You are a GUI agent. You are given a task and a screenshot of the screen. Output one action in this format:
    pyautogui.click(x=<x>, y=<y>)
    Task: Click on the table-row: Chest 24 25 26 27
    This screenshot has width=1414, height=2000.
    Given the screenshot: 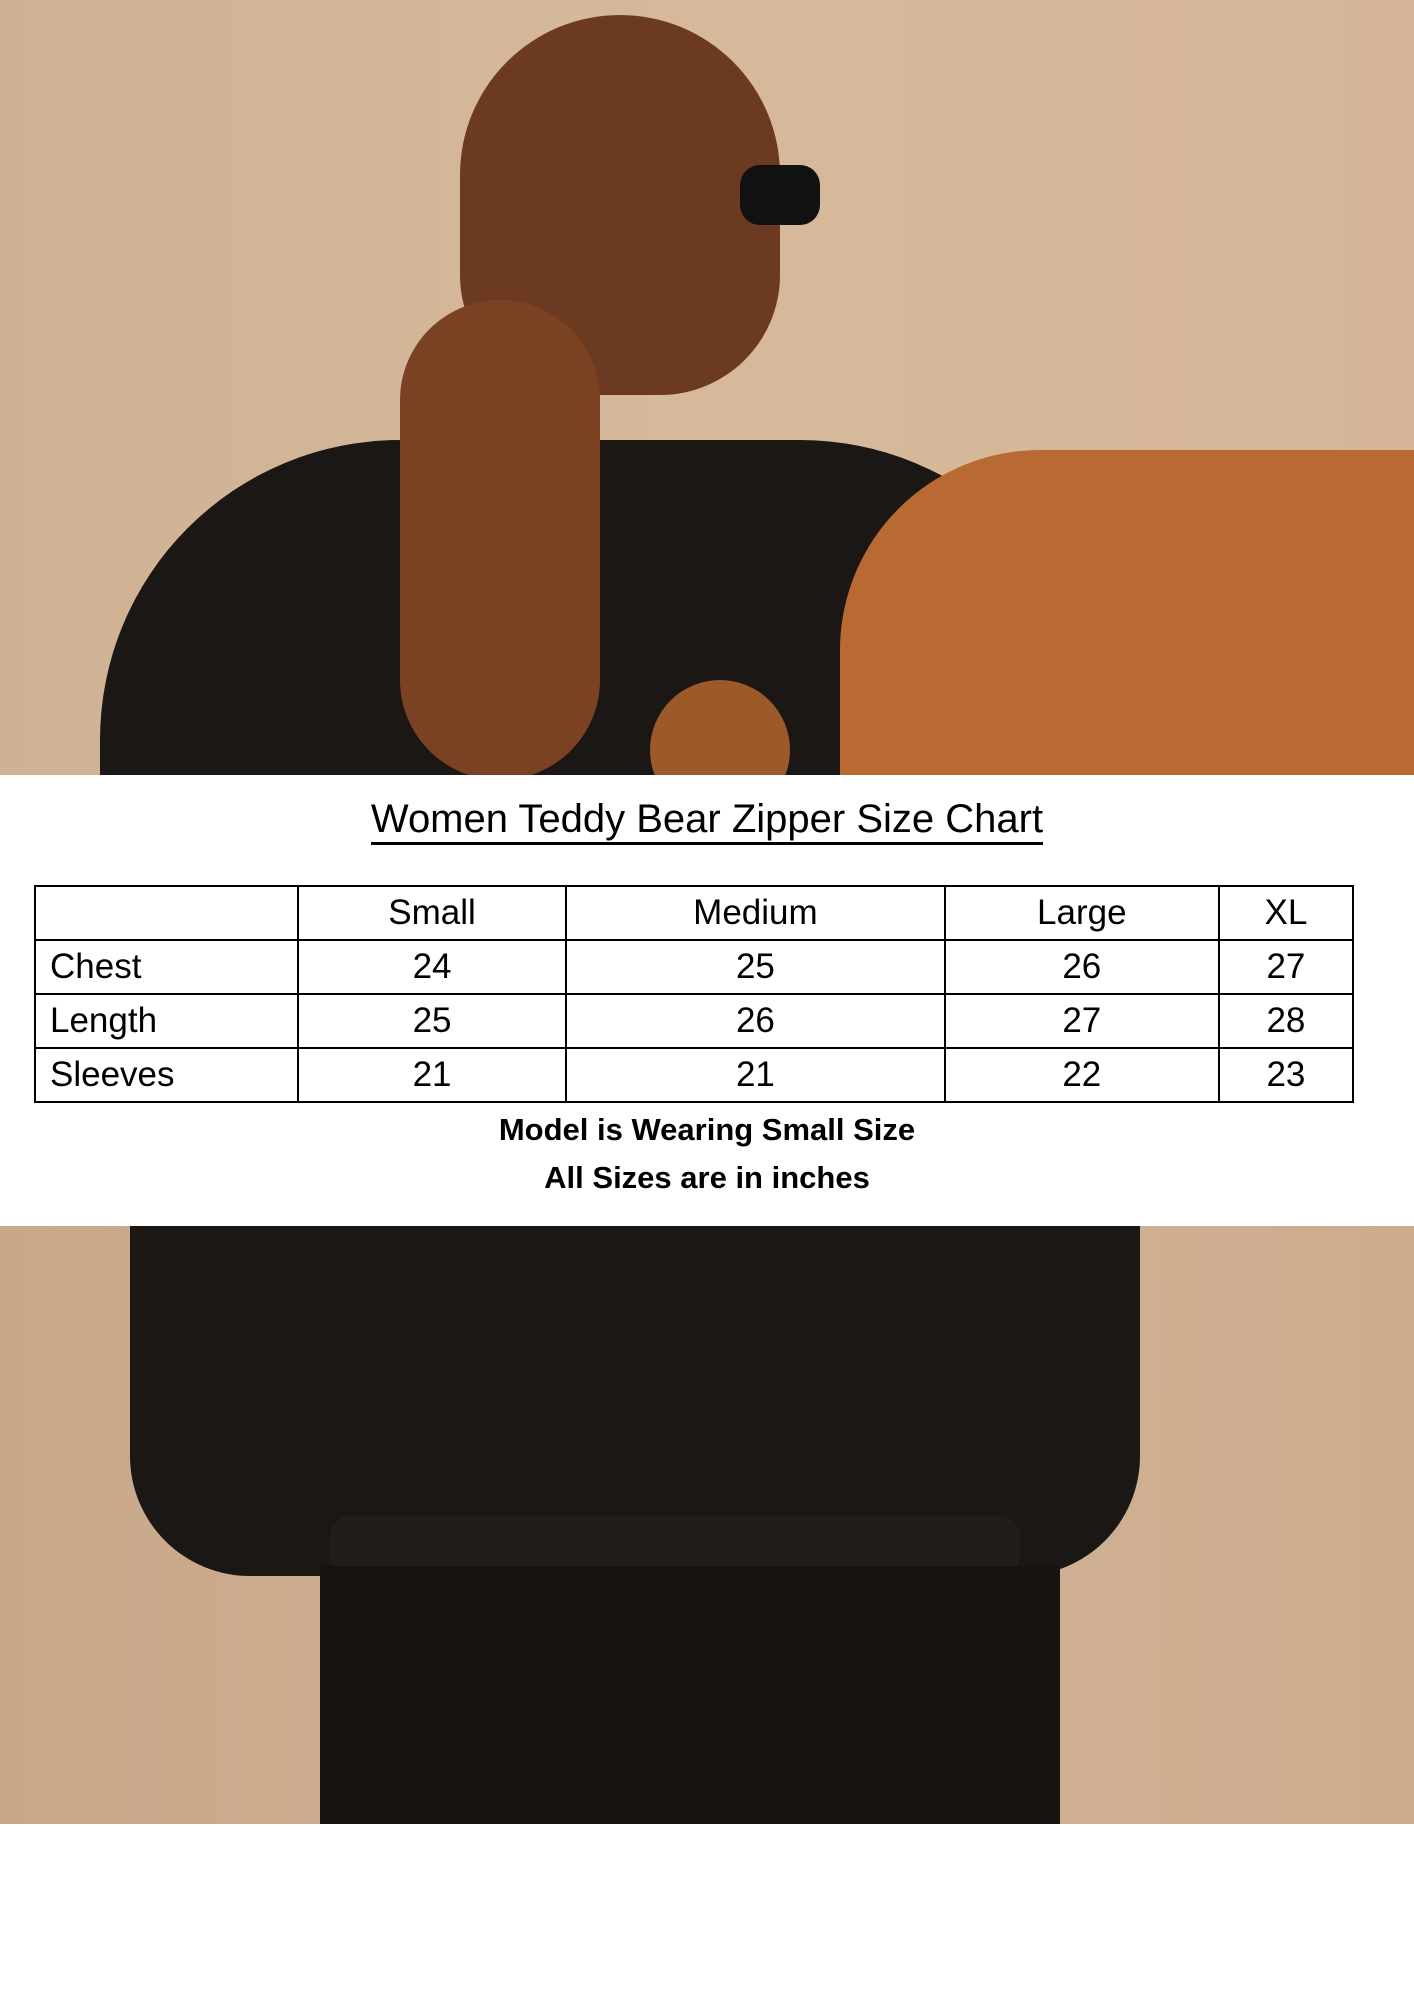 What is the action you would take?
    pyautogui.click(x=694, y=967)
    